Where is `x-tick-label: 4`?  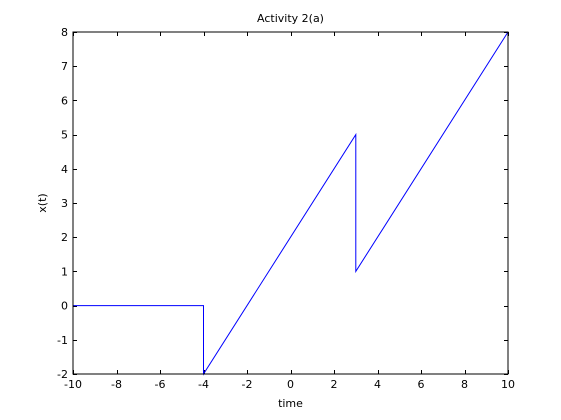 x-tick-label: 4 is located at coordinates (377, 384).